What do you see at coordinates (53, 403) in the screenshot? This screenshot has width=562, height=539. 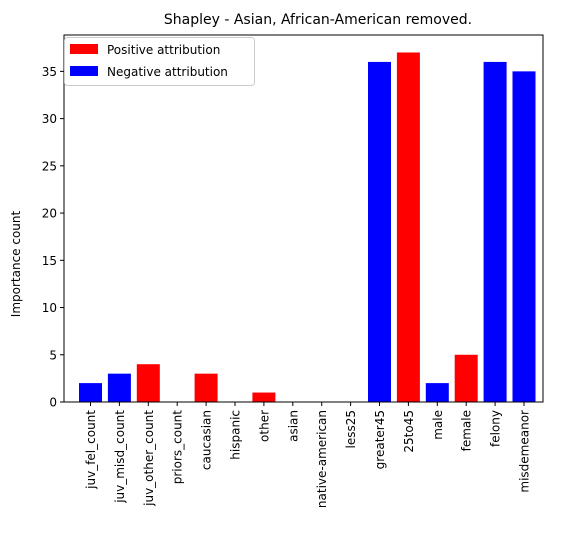 I see `y-tick-label: 0` at bounding box center [53, 403].